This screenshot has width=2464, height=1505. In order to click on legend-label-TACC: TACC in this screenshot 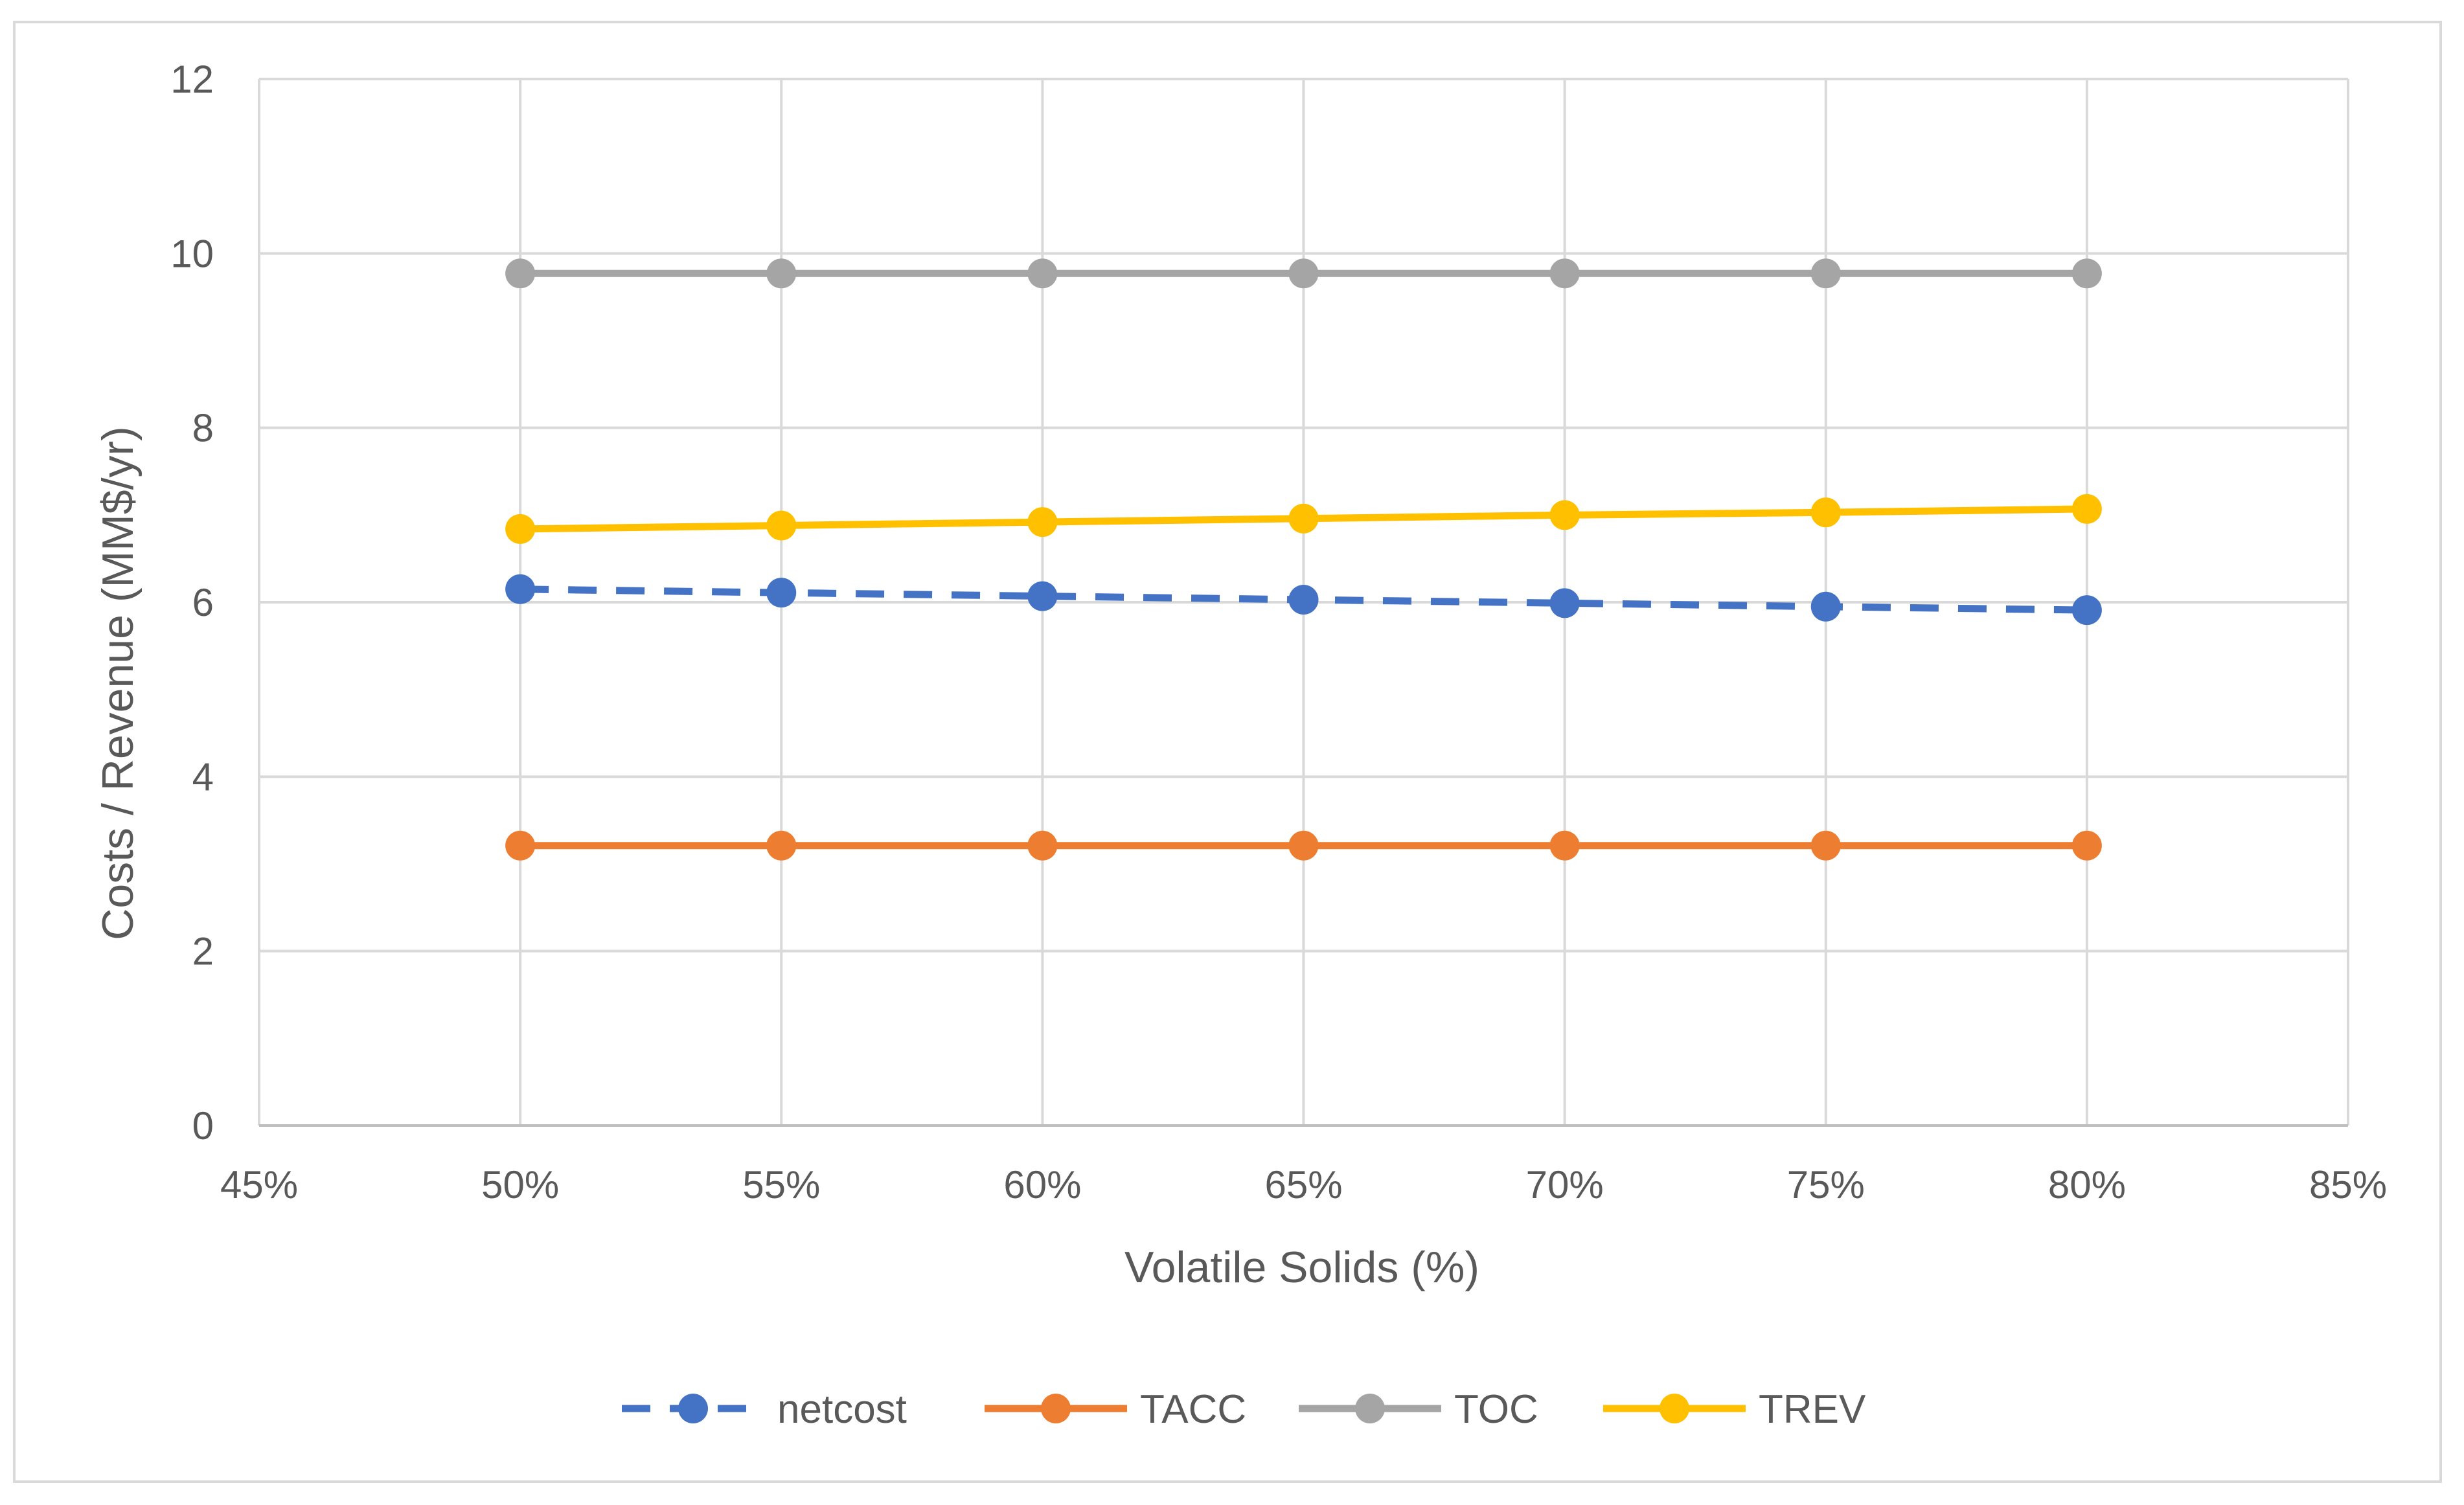, I will do `click(1193, 1409)`.